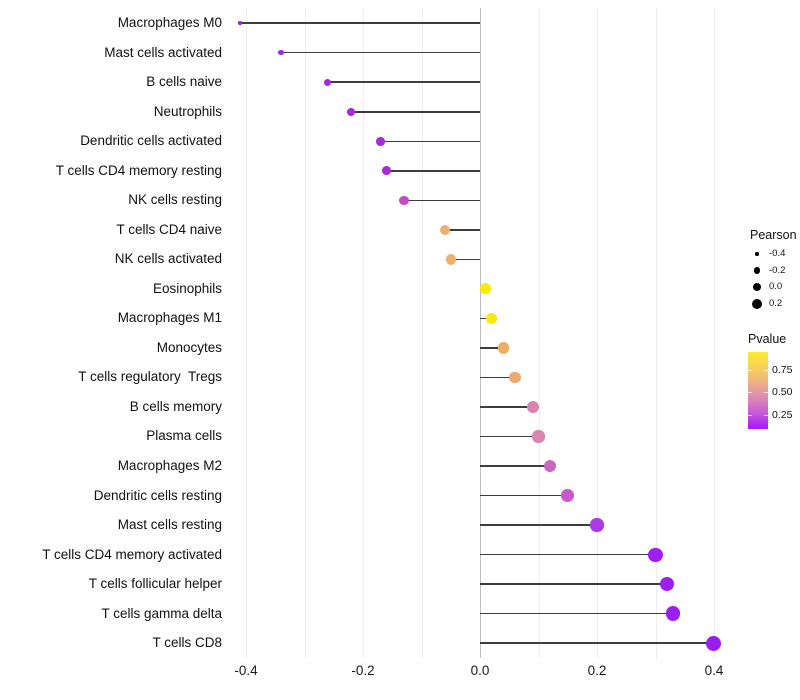 Image resolution: width=800 pixels, height=700 pixels. I want to click on legend-size-label: 0.2, so click(776, 303).